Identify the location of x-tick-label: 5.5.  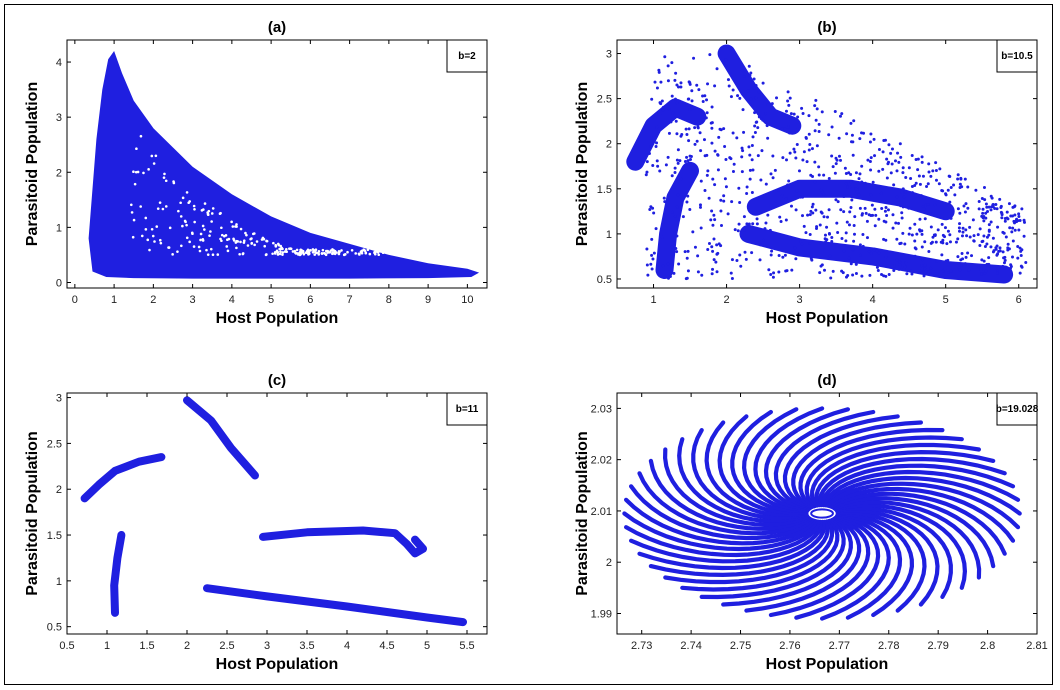
(466, 646).